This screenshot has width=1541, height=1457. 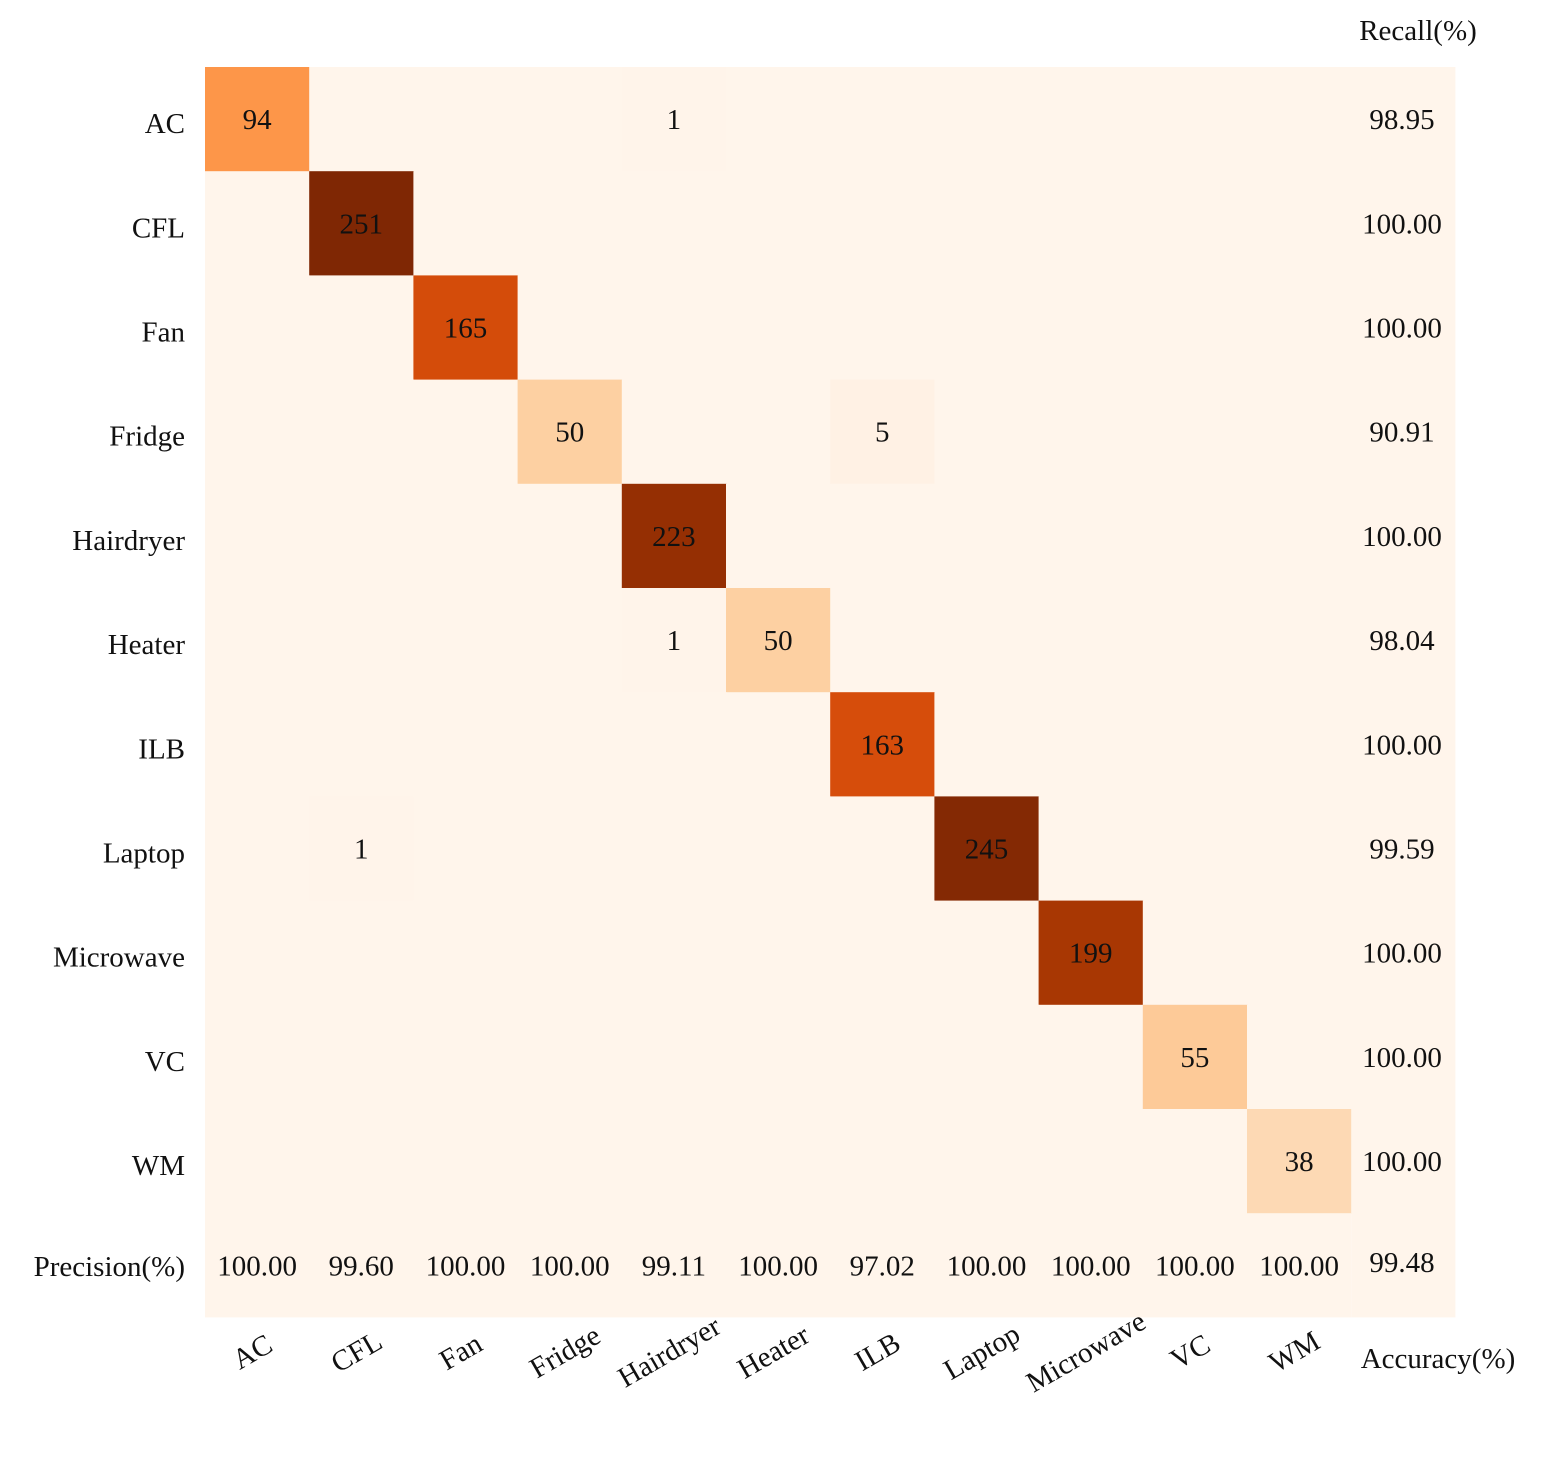 I want to click on row-label-ilb: ILB, so click(x=161, y=749).